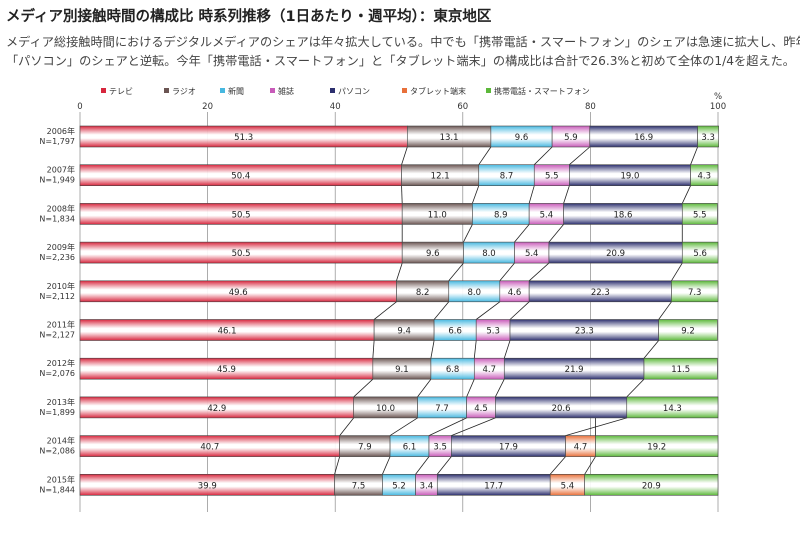 This screenshot has width=800, height=549. What do you see at coordinates (184, 91) in the screenshot?
I see `legend-label: ラジオ` at bounding box center [184, 91].